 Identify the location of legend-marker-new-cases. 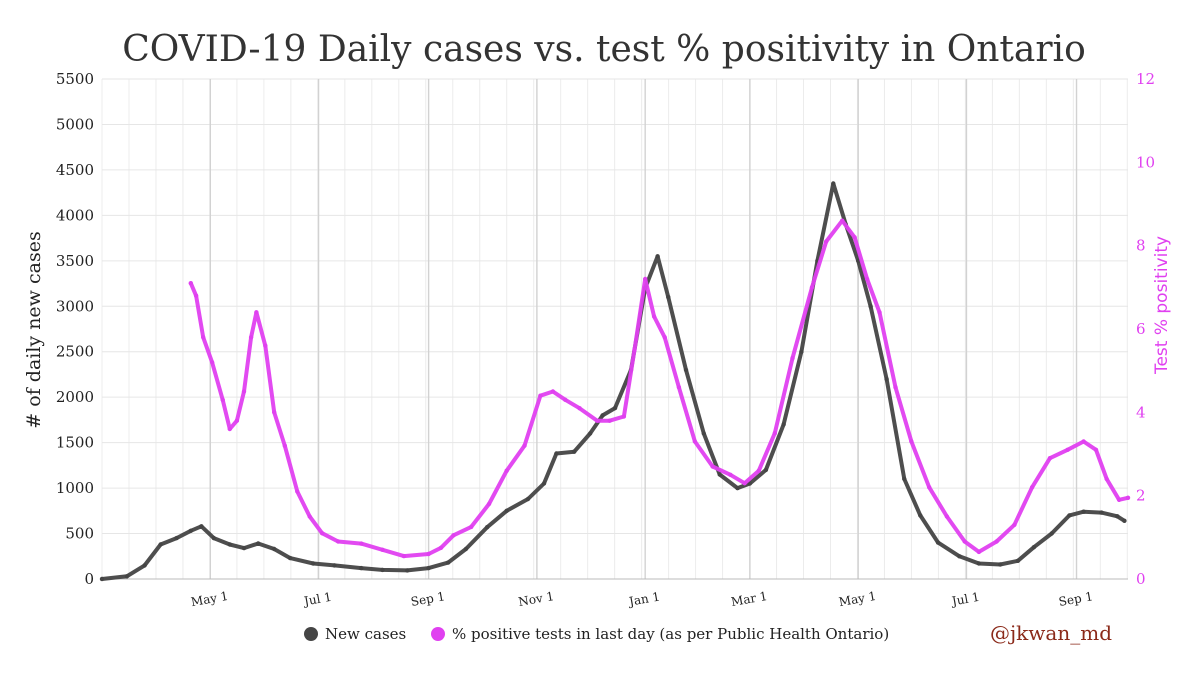
(311, 634).